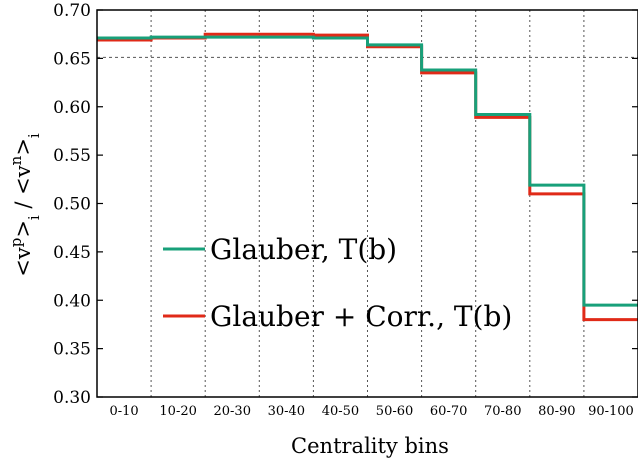 This screenshot has height=463, width=638. Describe the element at coordinates (72, 398) in the screenshot. I see `y-tick-label: 0.30` at that location.